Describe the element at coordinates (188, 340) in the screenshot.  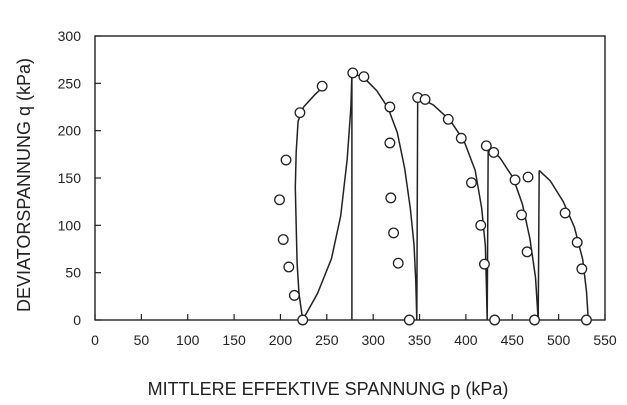
I see `x-tick-label: 100` at that location.